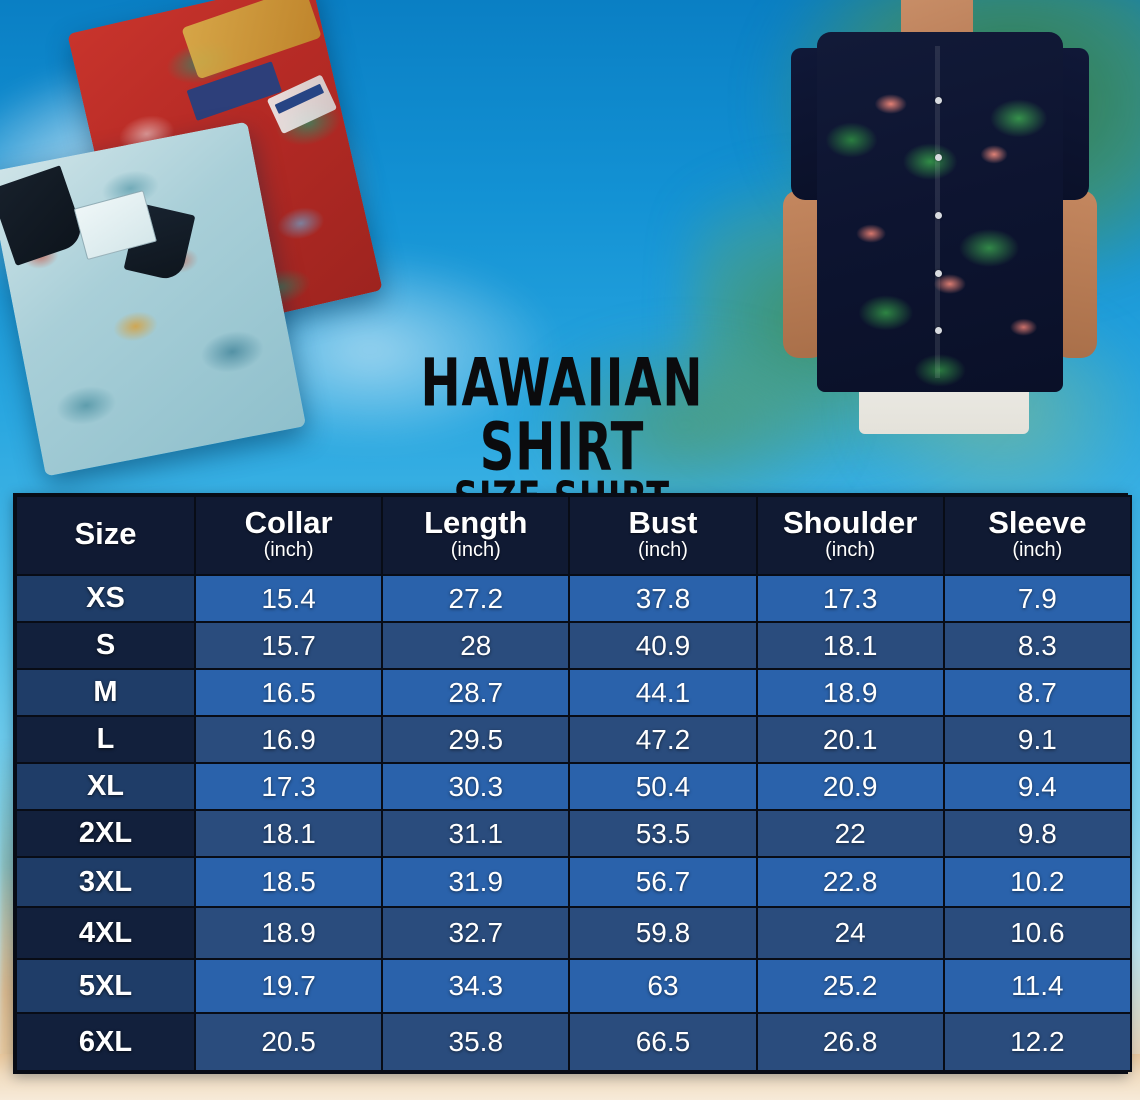 The image size is (1140, 1100). What do you see at coordinates (288, 549) in the screenshot?
I see `column-header-collar-unit: (inch)` at bounding box center [288, 549].